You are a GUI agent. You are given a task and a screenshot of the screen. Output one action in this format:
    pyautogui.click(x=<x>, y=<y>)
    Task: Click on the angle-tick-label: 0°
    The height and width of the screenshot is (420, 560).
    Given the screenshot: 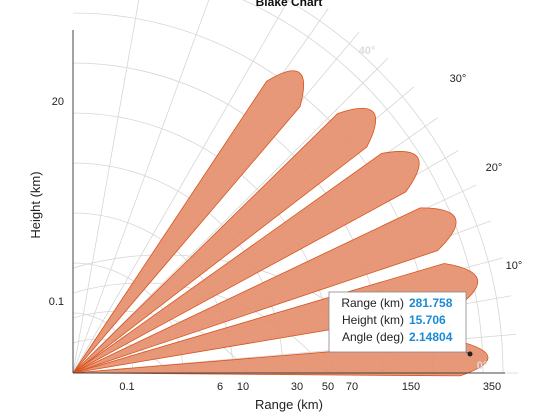 What is the action you would take?
    pyautogui.click(x=482, y=366)
    